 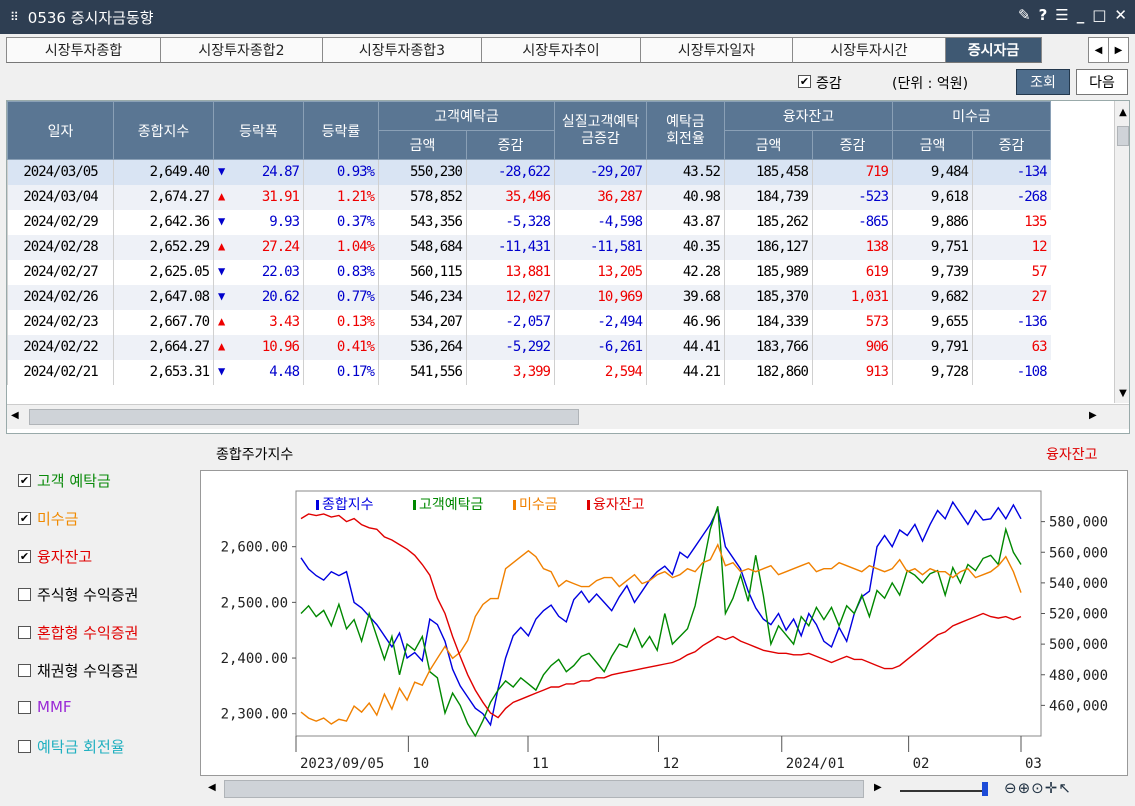 I want to click on zoom-out-icon: ⊖, so click(x=1011, y=788).